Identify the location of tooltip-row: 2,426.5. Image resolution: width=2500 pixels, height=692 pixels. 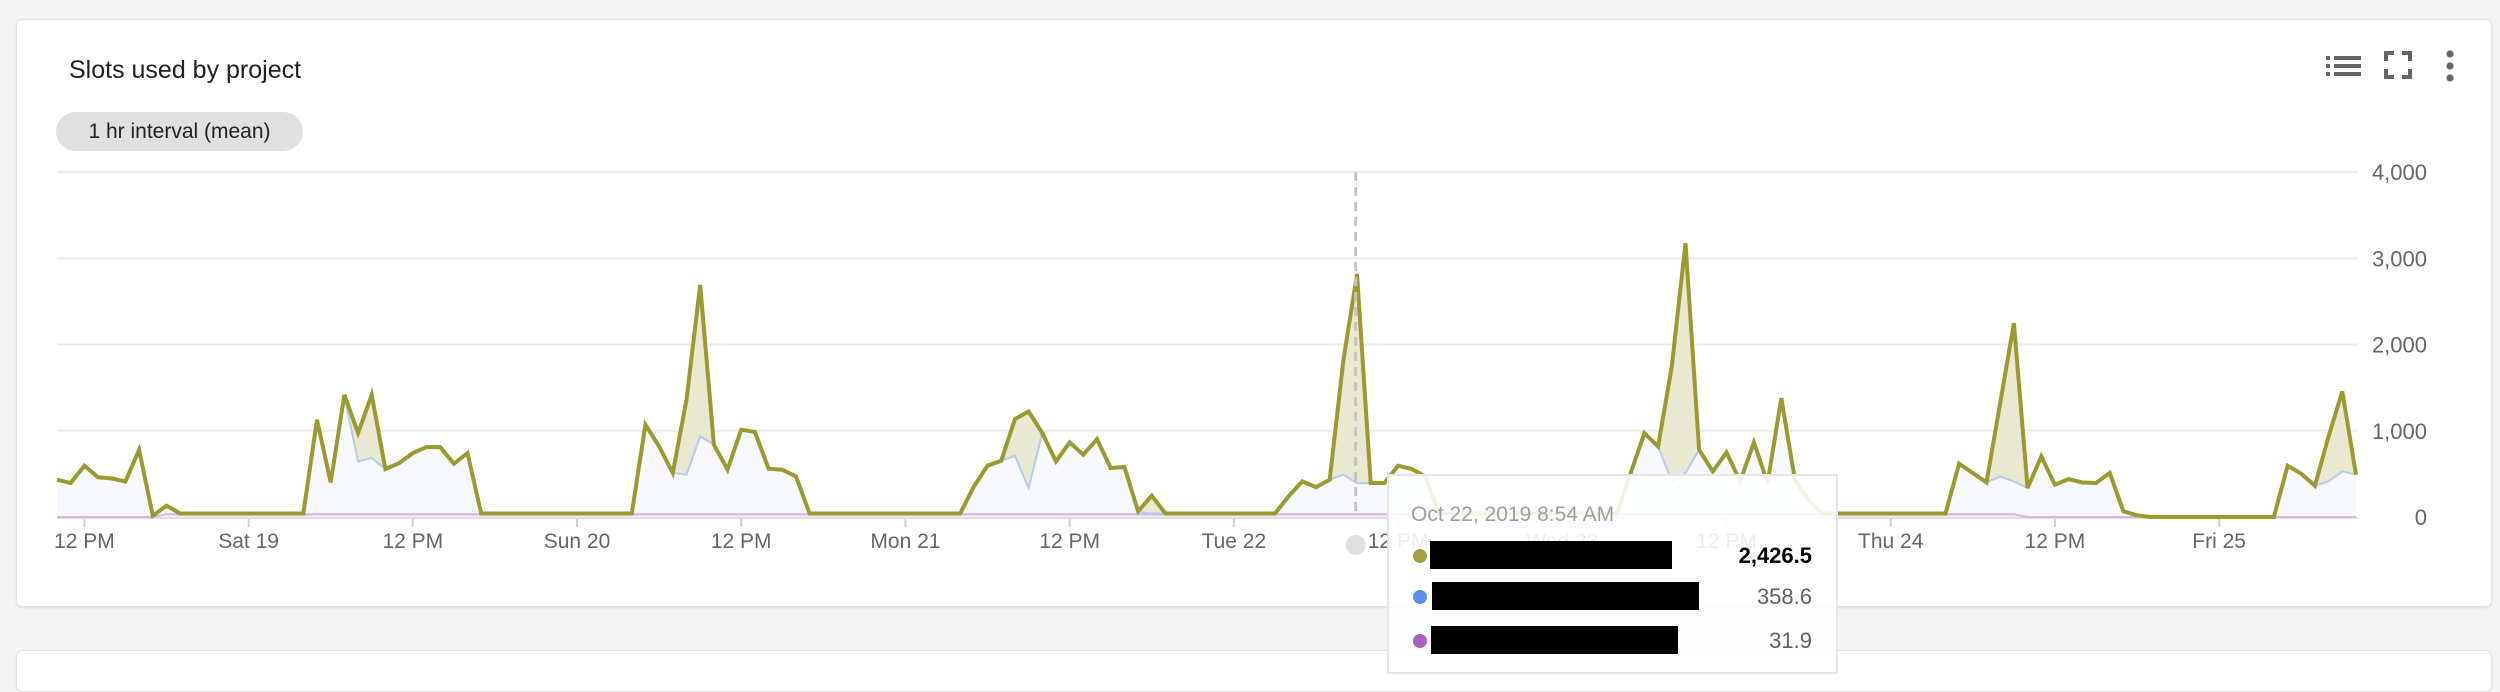
(1612, 556).